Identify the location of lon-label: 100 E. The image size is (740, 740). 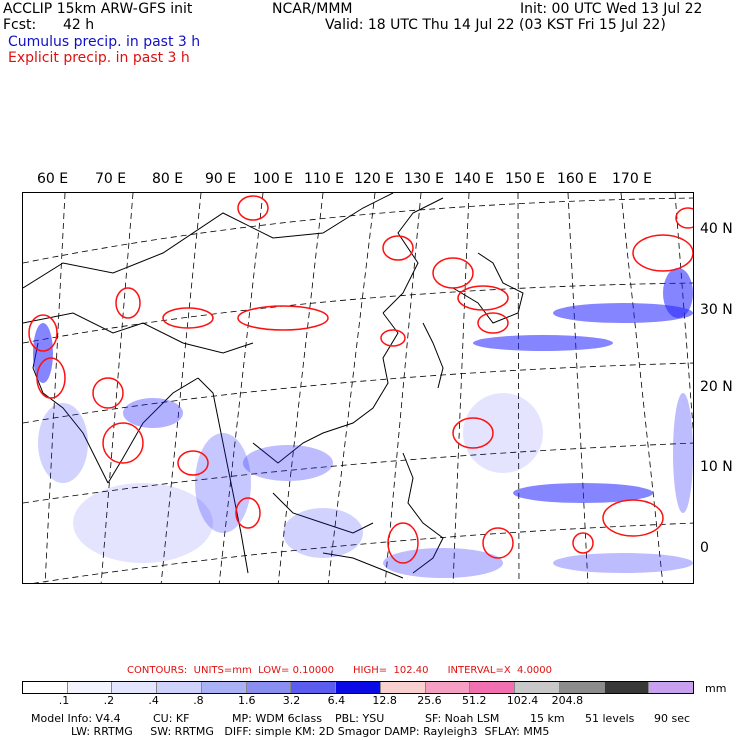
(273, 179).